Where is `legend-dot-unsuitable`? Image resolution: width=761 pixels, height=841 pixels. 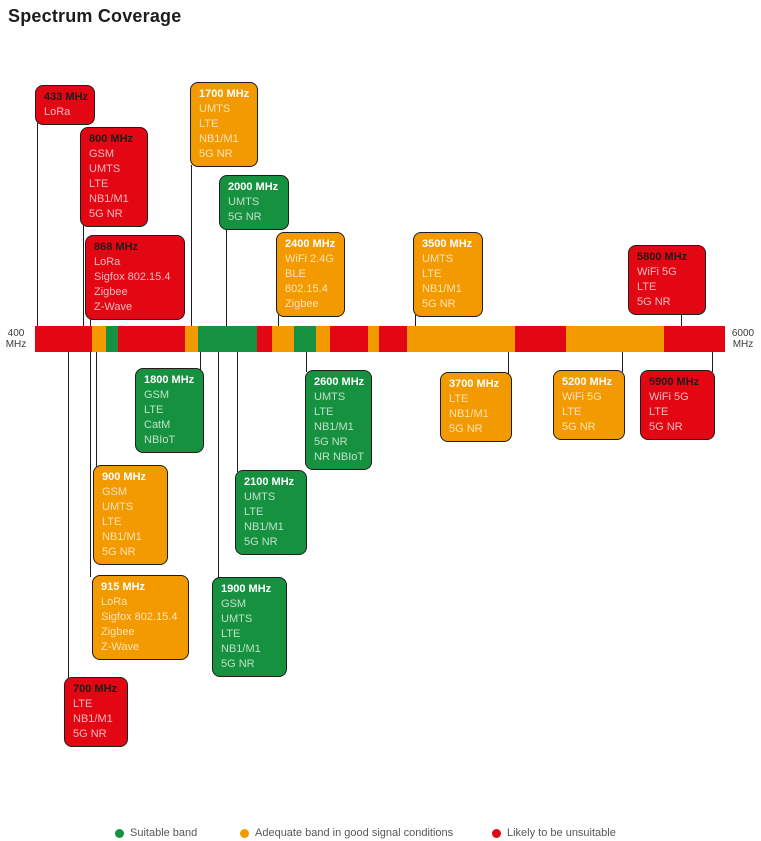
legend-dot-unsuitable is located at coordinates (496, 833).